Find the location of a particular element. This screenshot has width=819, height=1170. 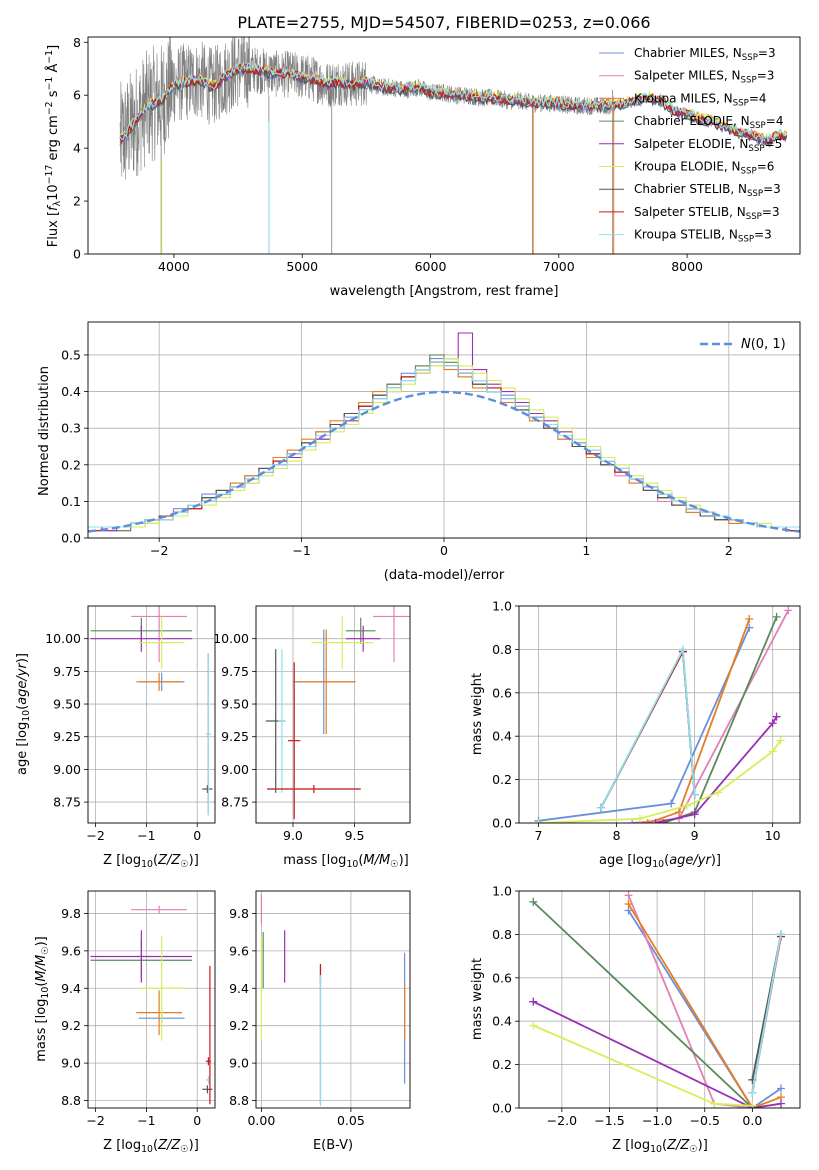

label-part: Salpeter STELIB, N is located at coordinates (690, 212).